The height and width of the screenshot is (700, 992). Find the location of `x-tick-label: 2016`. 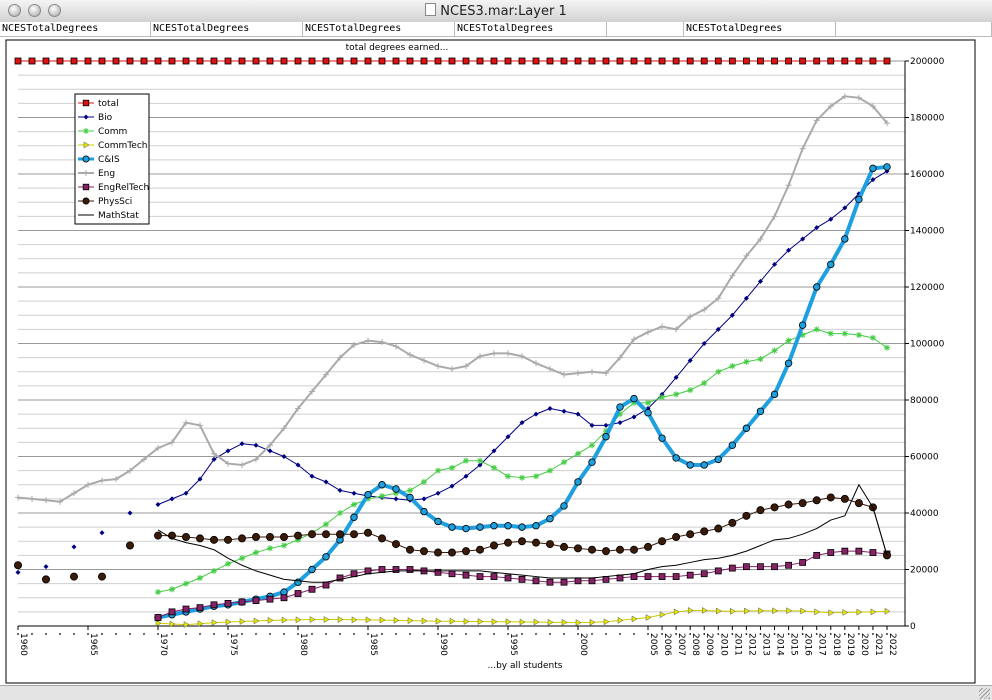

x-tick-label: 2016 is located at coordinates (808, 644).